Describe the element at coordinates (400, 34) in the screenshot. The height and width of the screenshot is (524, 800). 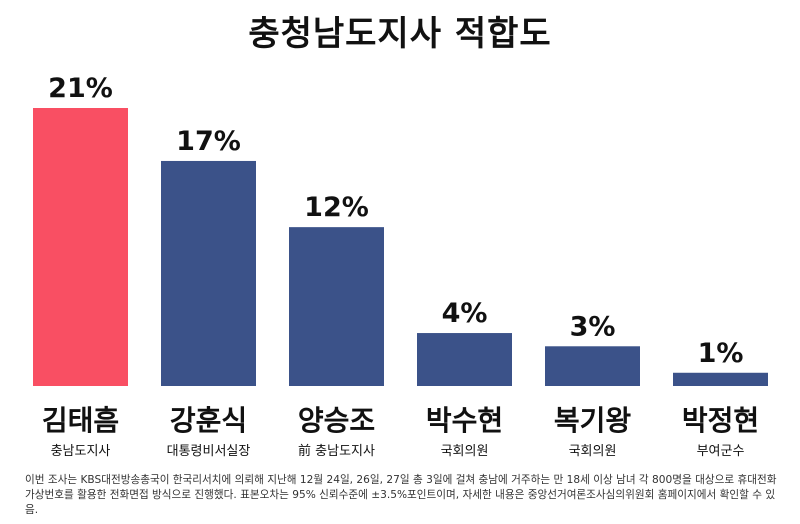
I see `chart-title: 충청남도지사 적합도` at that location.